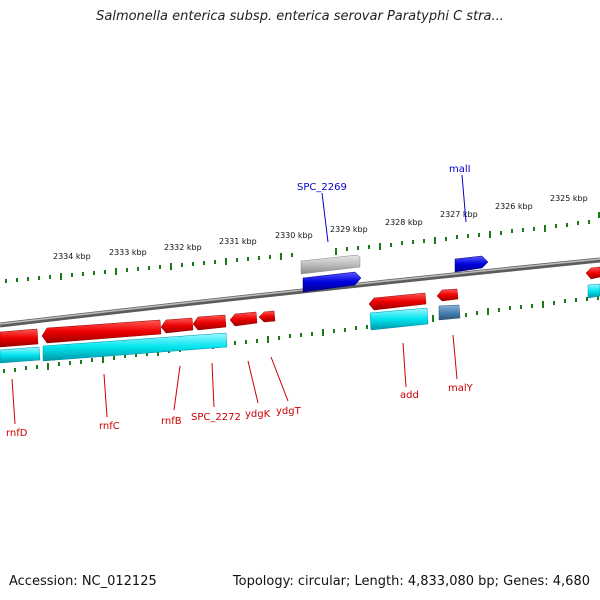 This screenshot has height=600, width=600. Describe the element at coordinates (216, 417) in the screenshot. I see `gene-label-spc2272: SPC_2272` at that location.